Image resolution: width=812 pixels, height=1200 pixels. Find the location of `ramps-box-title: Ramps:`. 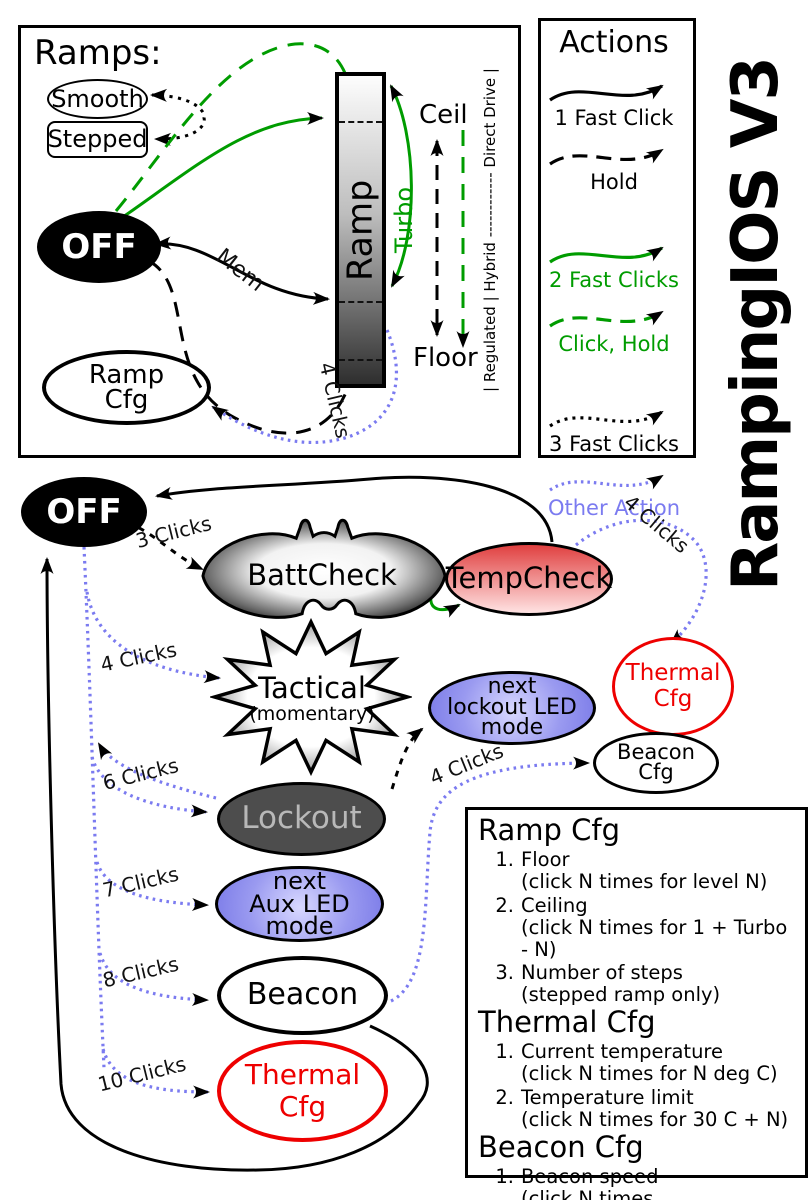

ramps-box-title: Ramps: is located at coordinates (98, 53).